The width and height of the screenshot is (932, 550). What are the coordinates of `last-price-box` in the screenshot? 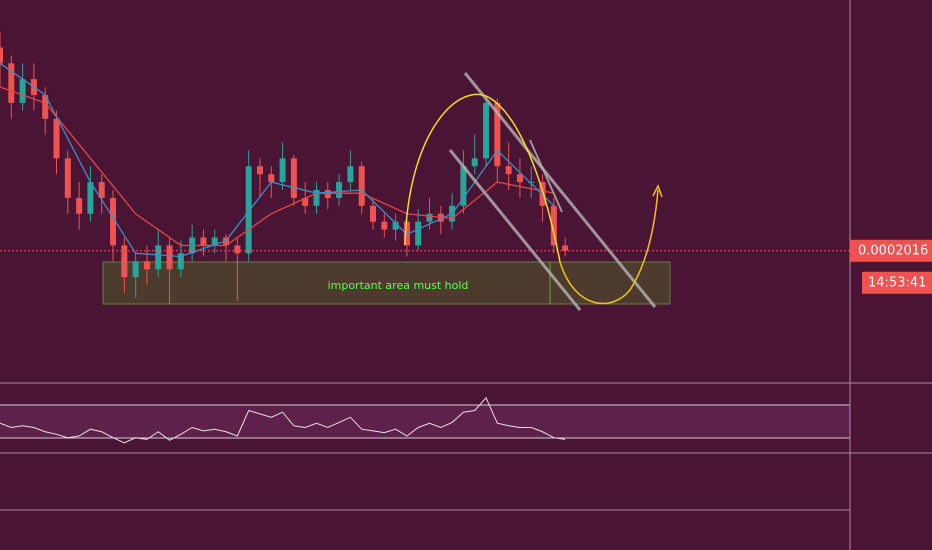 It's located at (891, 250).